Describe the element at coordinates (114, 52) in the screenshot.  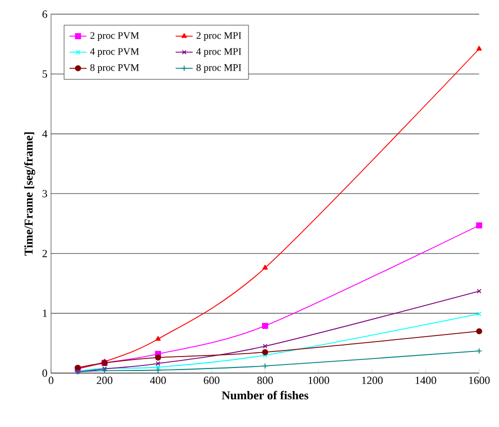
I see `legend-label: 4 proc PVM` at that location.